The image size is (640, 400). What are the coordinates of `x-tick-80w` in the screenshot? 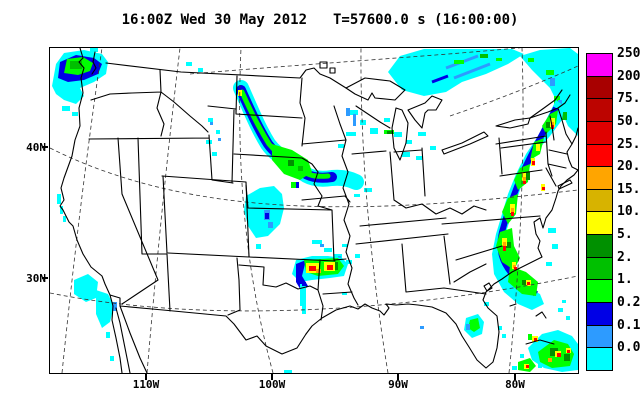 It's located at (515, 377).